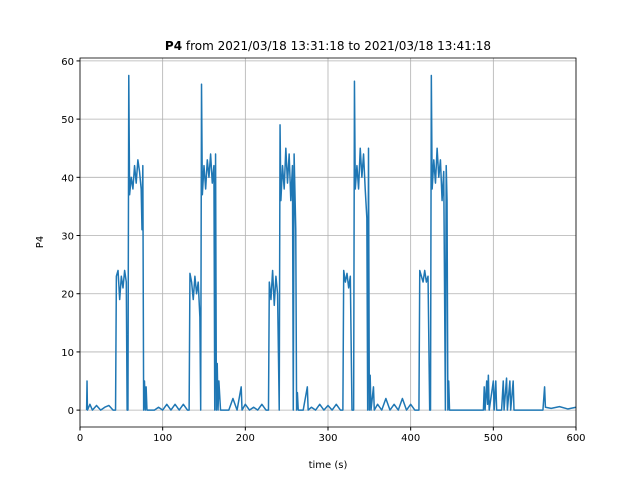  I want to click on y-tick-label: 40, so click(67, 178).